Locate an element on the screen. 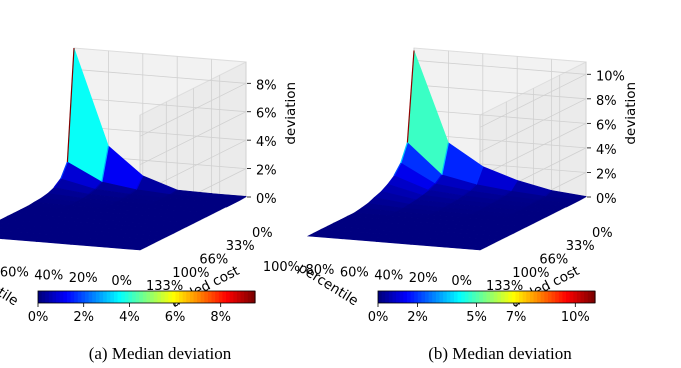  y-tick-label: 0% is located at coordinates (461, 281).